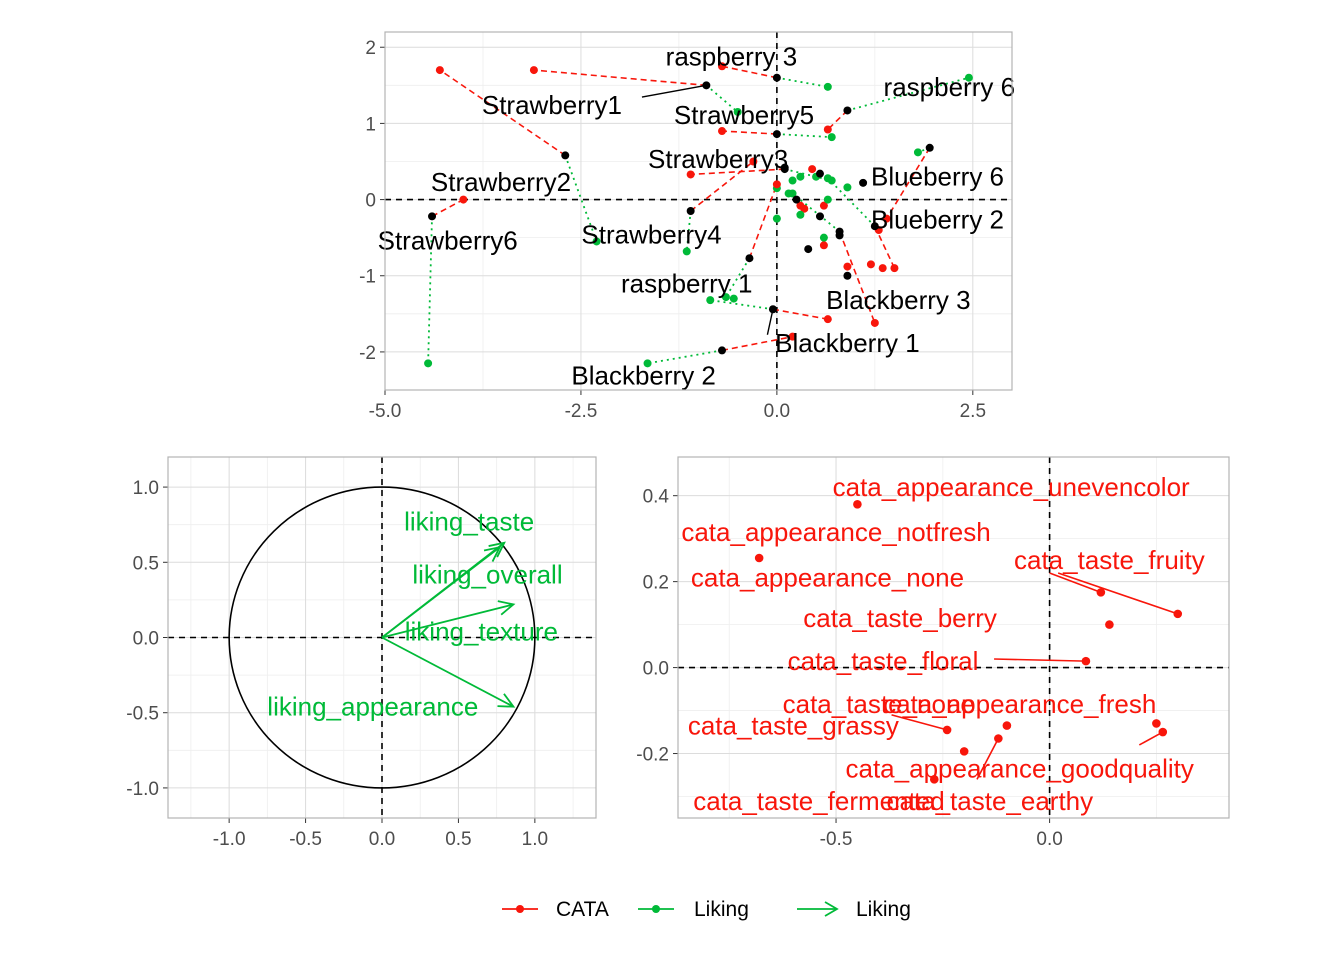 The width and height of the screenshot is (1344, 965). I want to click on loading-arrow-line, so click(447, 621).